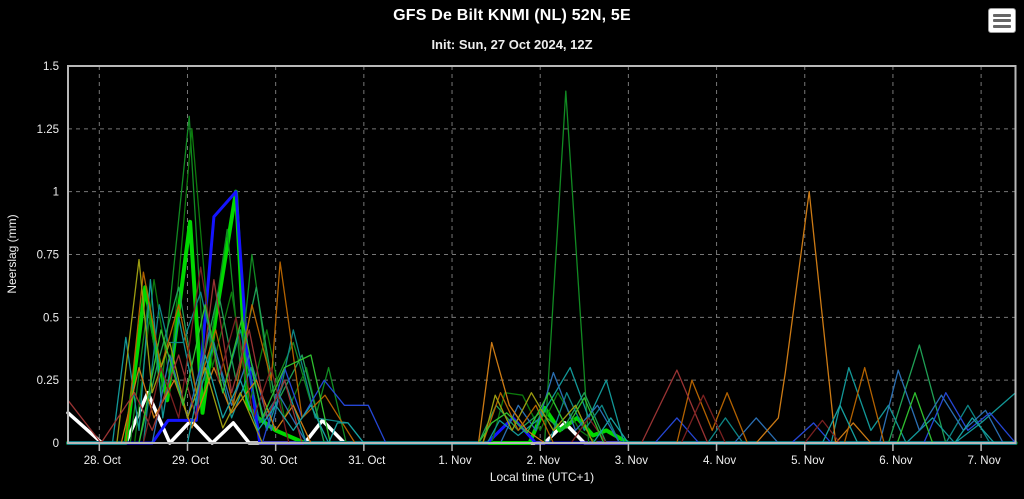 Image resolution: width=1024 pixels, height=499 pixels. I want to click on x-tick-label: 7. Nov, so click(983, 461).